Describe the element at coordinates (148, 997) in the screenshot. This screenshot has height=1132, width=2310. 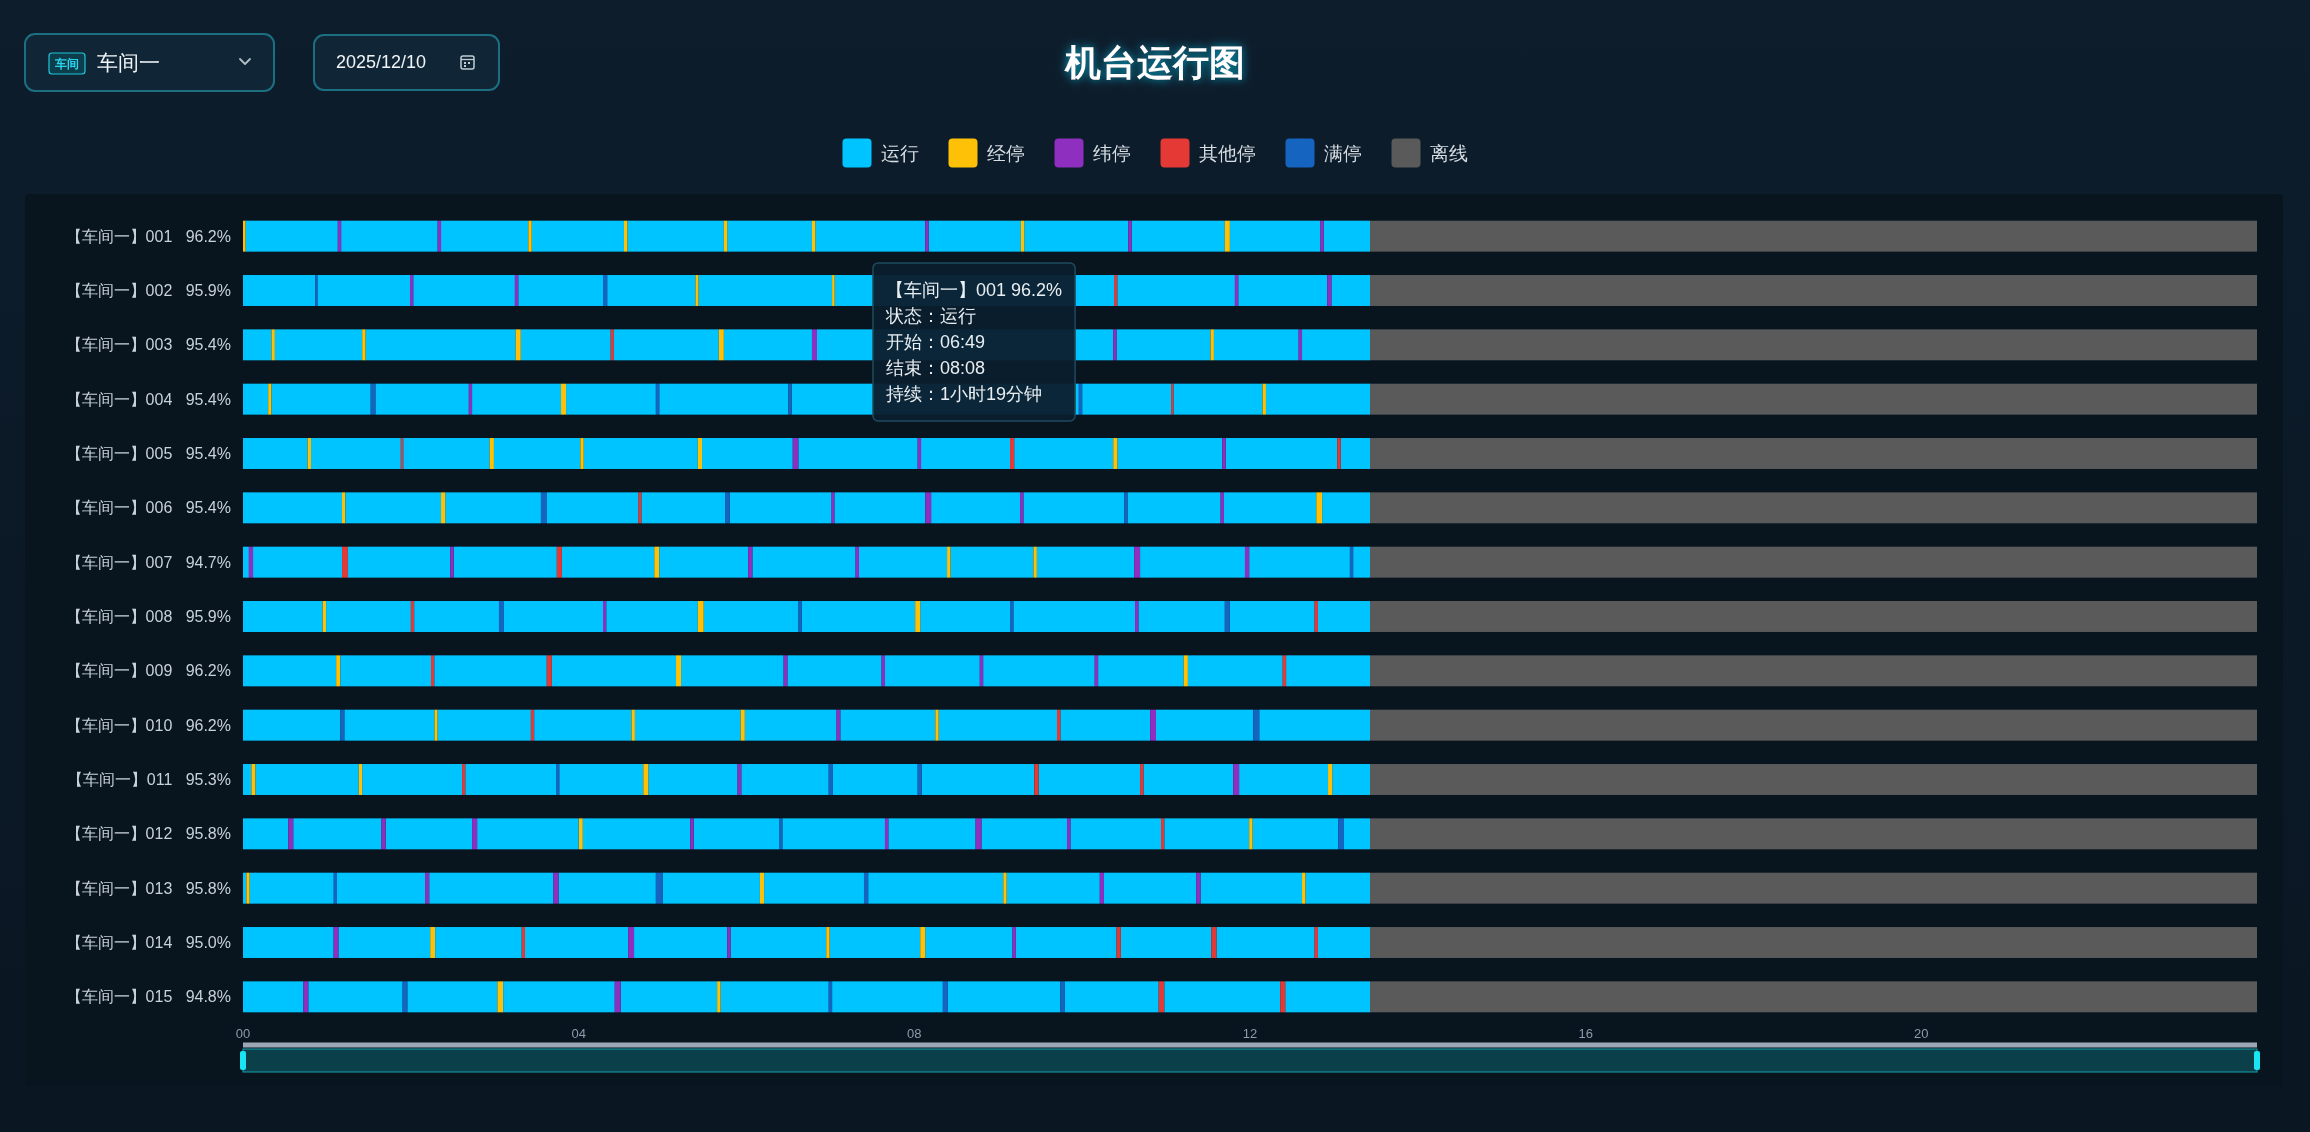
I see `y-tick-label: 【车间一】015 94.8%` at that location.